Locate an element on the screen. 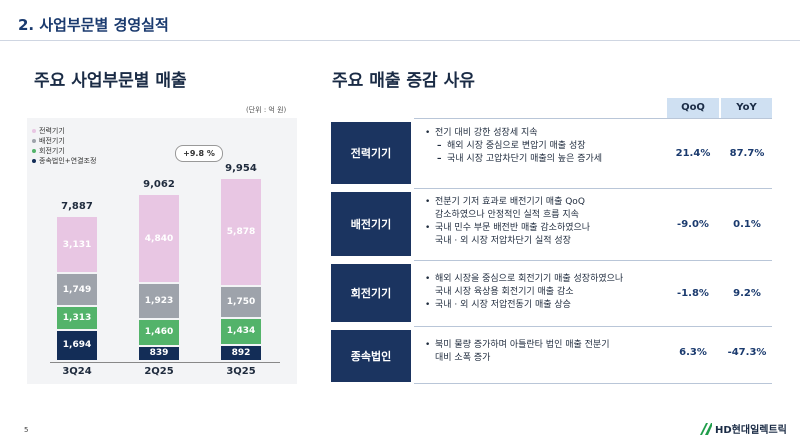  bar-segment: 1,434 is located at coordinates (241, 331).